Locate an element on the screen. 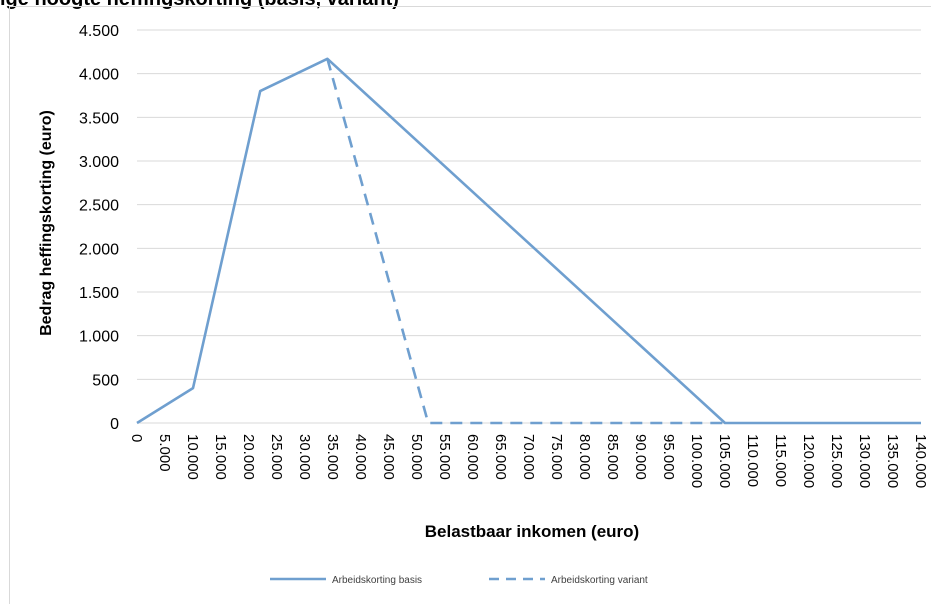  x-tick-label: 105.000 is located at coordinates (724, 461).